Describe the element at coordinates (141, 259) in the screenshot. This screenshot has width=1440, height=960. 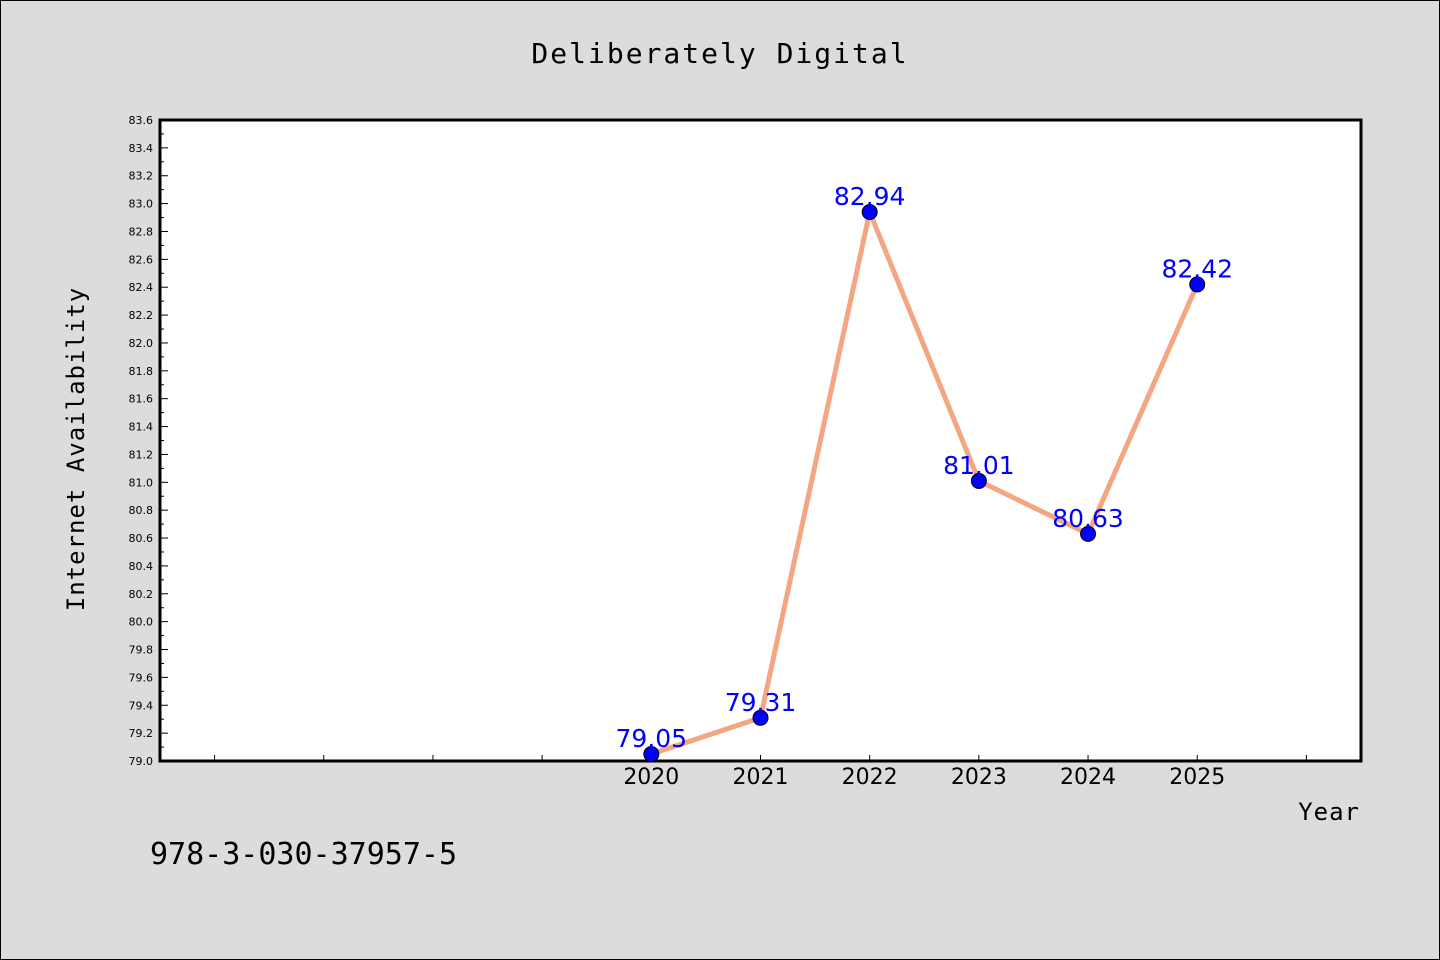
I see `y-tick-label: 82.6` at that location.